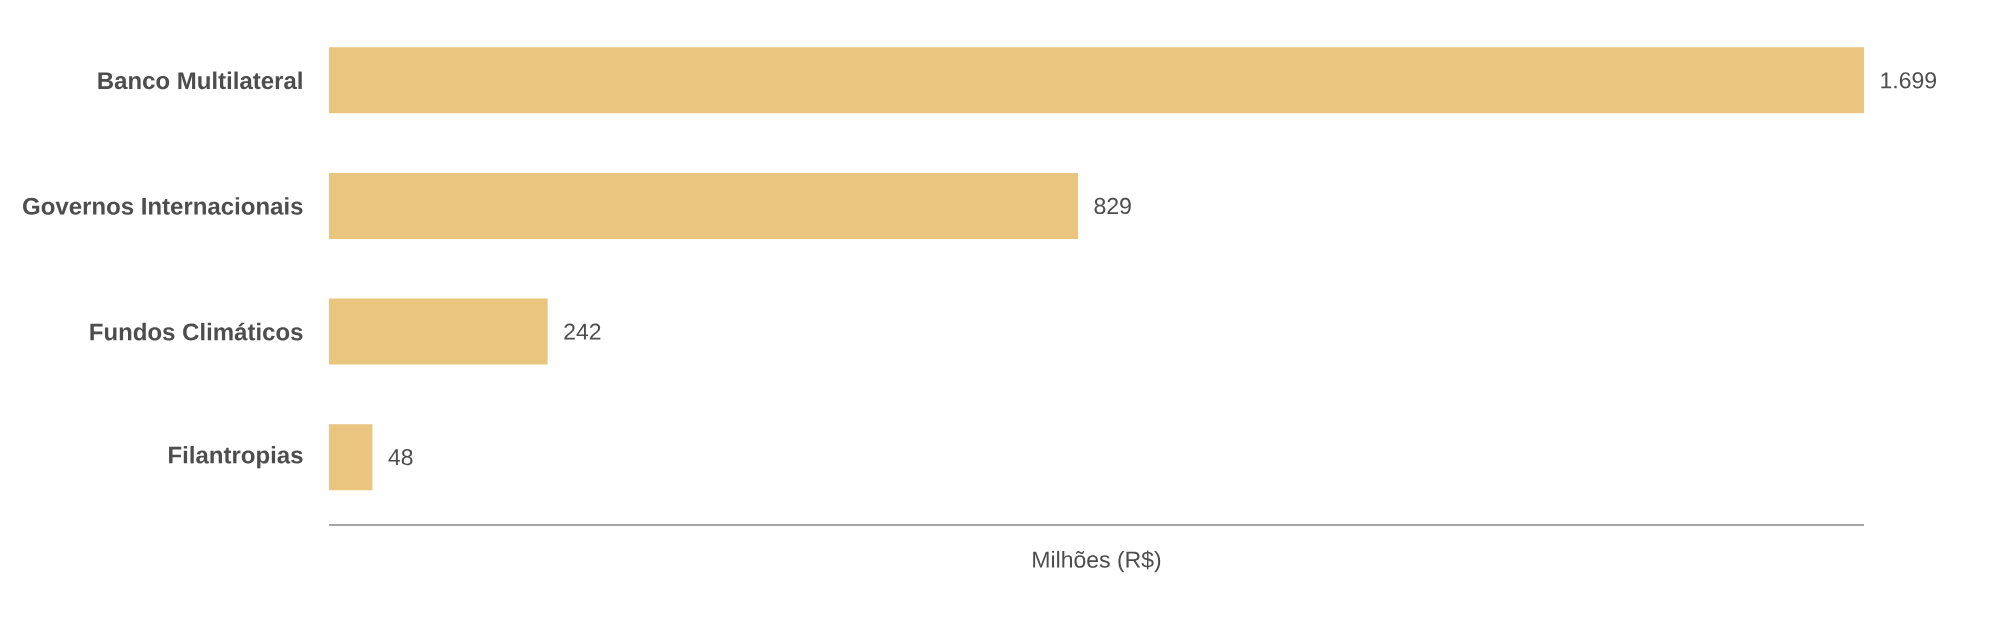 This screenshot has height=634, width=2000. What do you see at coordinates (400, 457) in the screenshot?
I see `data-label: 48` at bounding box center [400, 457].